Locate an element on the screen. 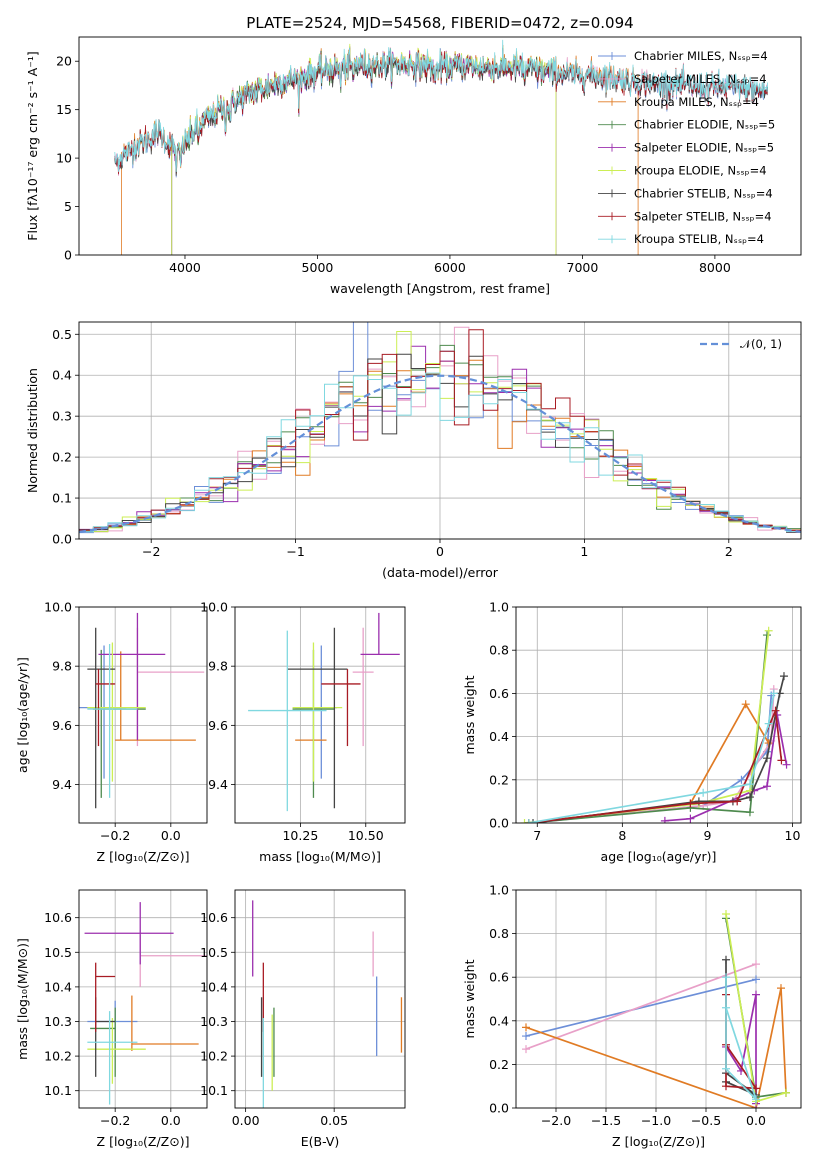  x-tick-label: −2.0 is located at coordinates (556, 1120).